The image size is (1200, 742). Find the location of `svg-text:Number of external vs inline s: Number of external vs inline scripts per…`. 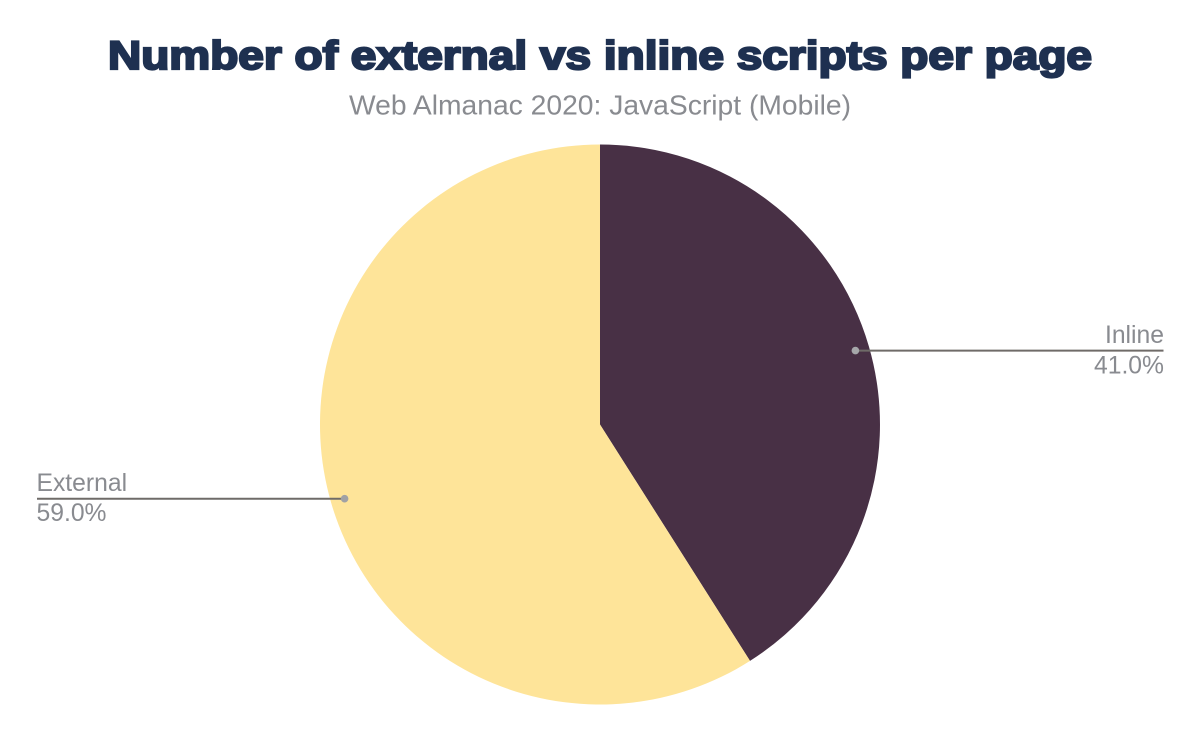

svg-text:Number of external vs inline s: Number of external vs inline scripts per… is located at coordinates (600, 56).